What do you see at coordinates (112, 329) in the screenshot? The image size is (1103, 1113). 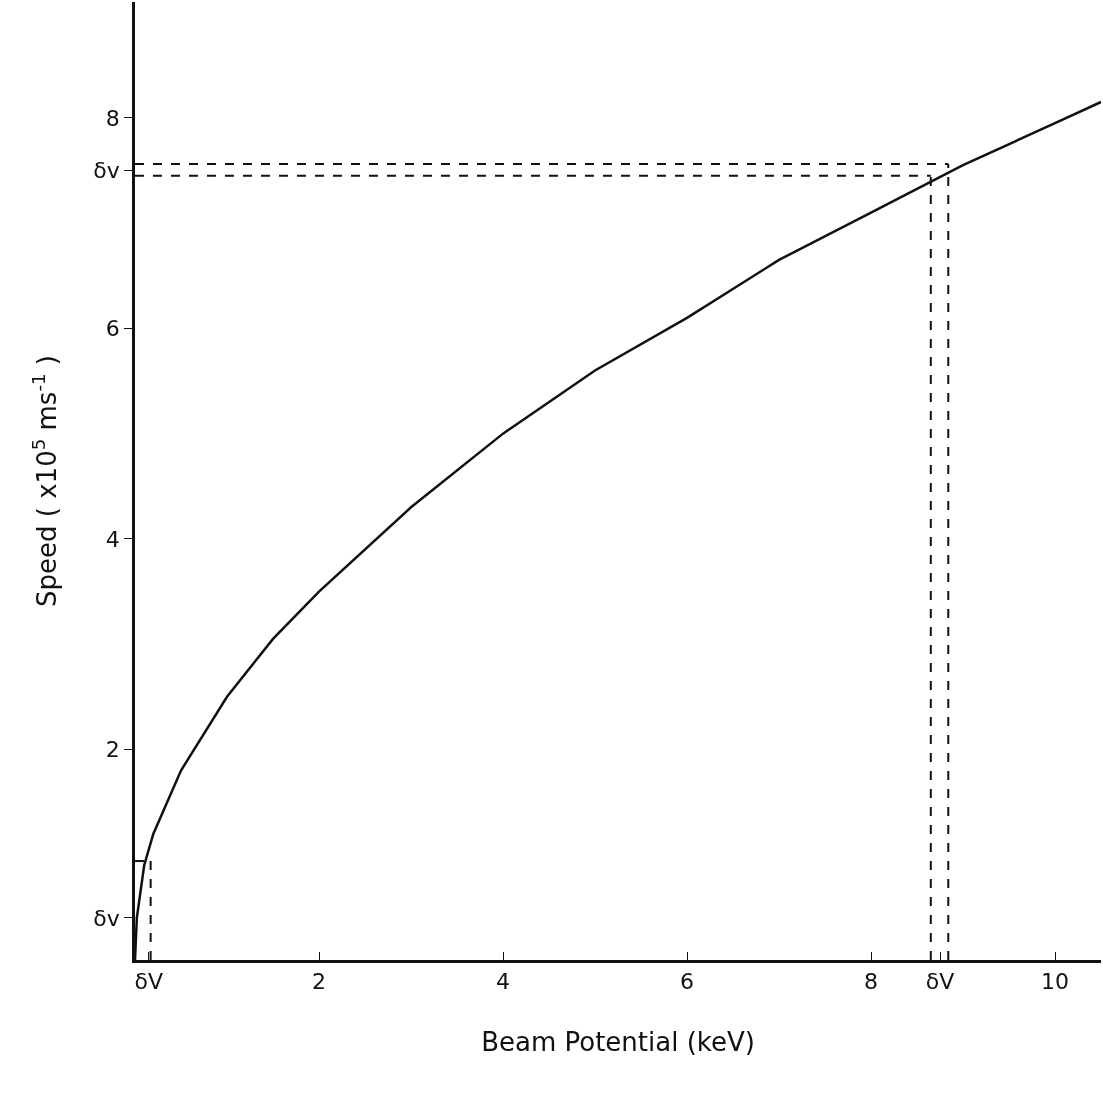 I see `y-tick-label: 6` at bounding box center [112, 329].